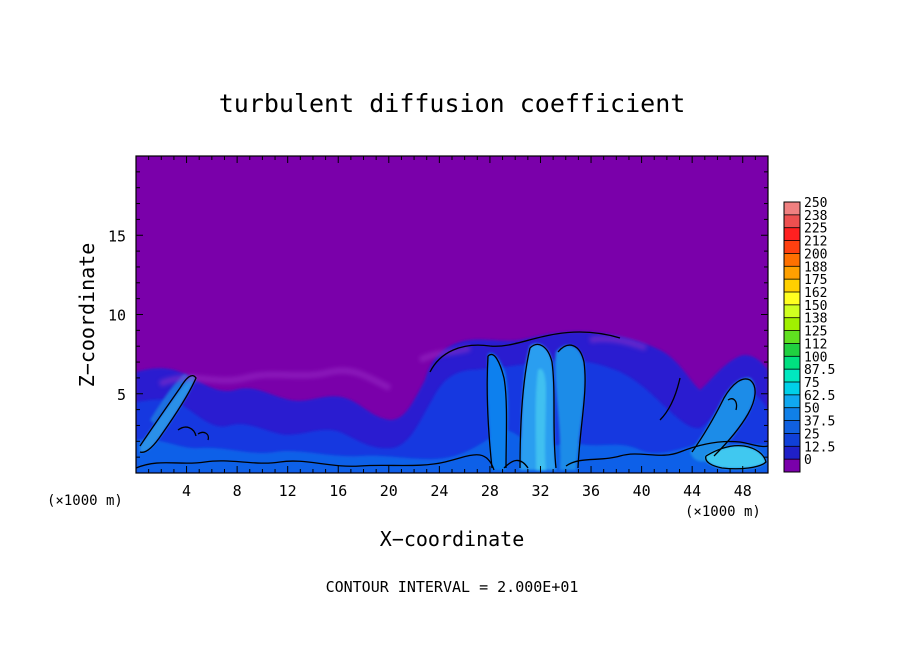  Describe the element at coordinates (812, 434) in the screenshot. I see `colorbar-label: 25` at that location.